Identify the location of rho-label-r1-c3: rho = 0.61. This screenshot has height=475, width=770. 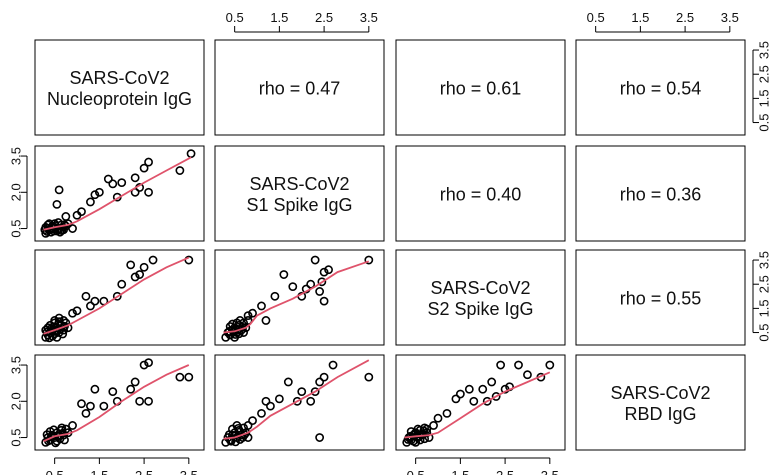
(481, 89).